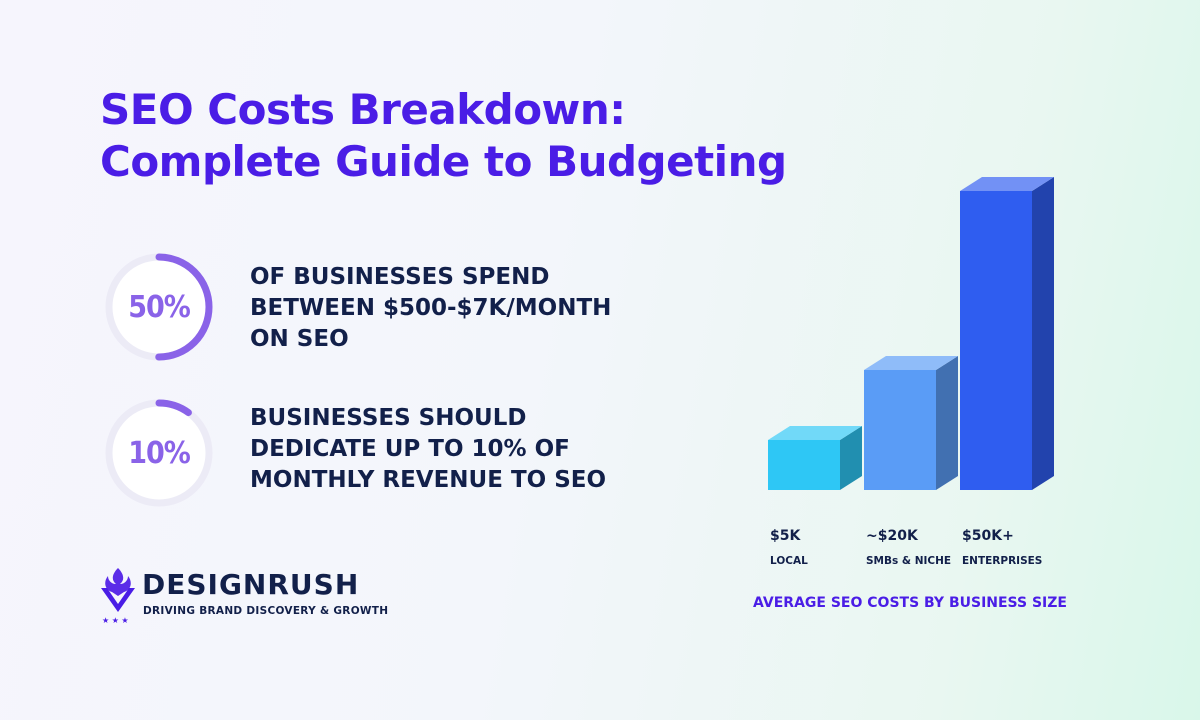  Describe the element at coordinates (299, 339) in the screenshot. I see `stat-line: ON SEO` at that location.